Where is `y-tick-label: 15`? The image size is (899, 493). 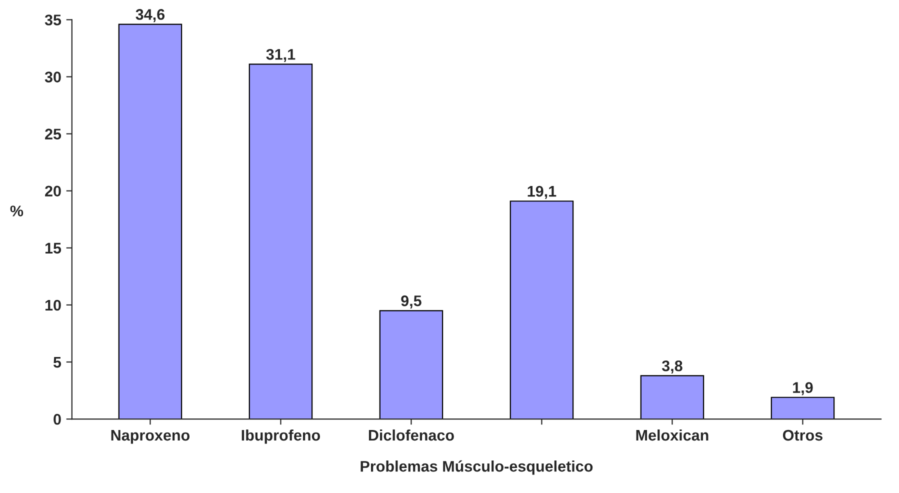
y-tick-label: 15 is located at coordinates (53, 248).